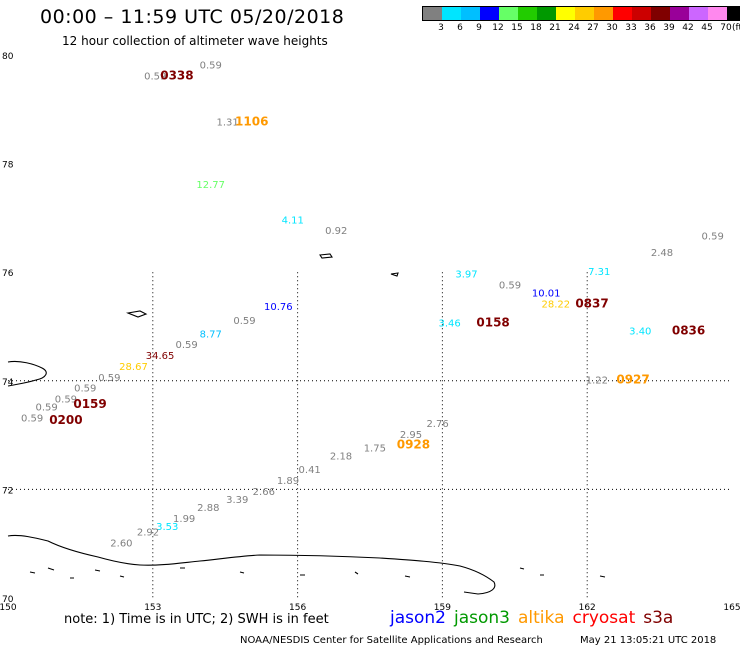 The image size is (740, 650). What do you see at coordinates (517, 28) in the screenshot?
I see `color-scale-tick: 15` at bounding box center [517, 28].